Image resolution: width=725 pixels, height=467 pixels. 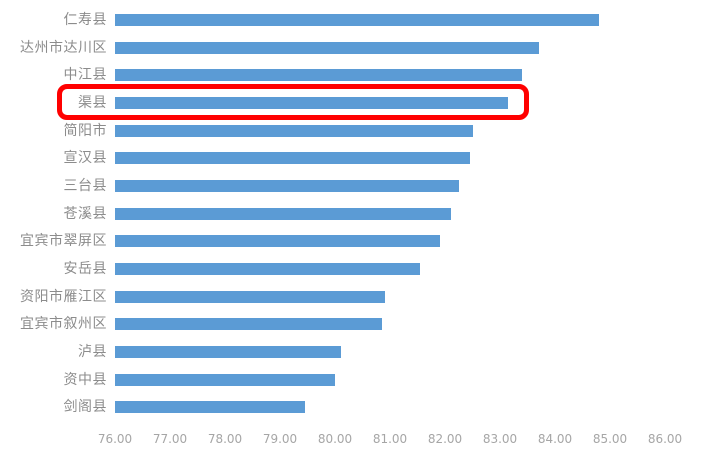 What do you see at coordinates (63, 241) in the screenshot?
I see `category-label: 宜宾市翠屏区` at bounding box center [63, 241].